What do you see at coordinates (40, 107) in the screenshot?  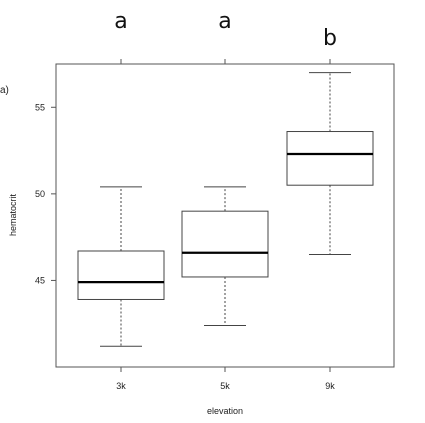 I see `y-tick-label: 55` at bounding box center [40, 107].